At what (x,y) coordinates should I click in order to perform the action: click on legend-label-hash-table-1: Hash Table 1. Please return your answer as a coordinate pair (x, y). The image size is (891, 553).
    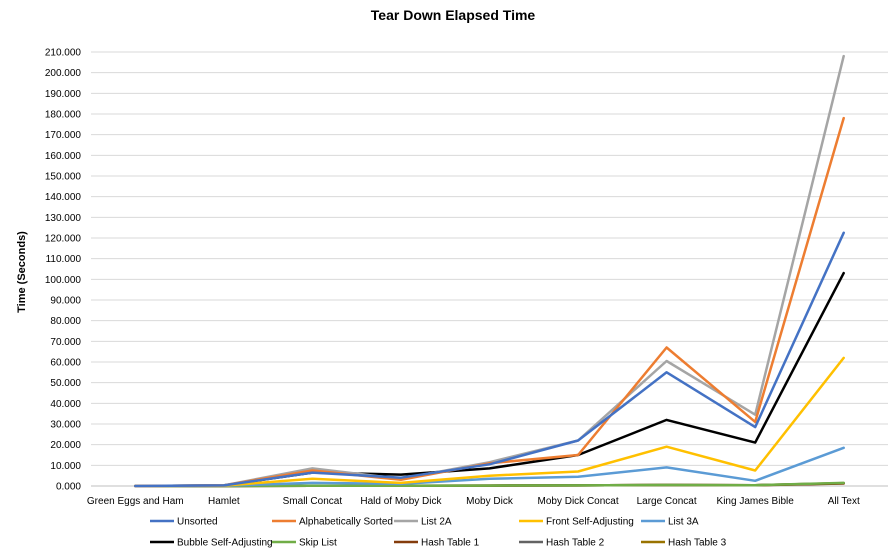
    Looking at the image, I should click on (450, 543).